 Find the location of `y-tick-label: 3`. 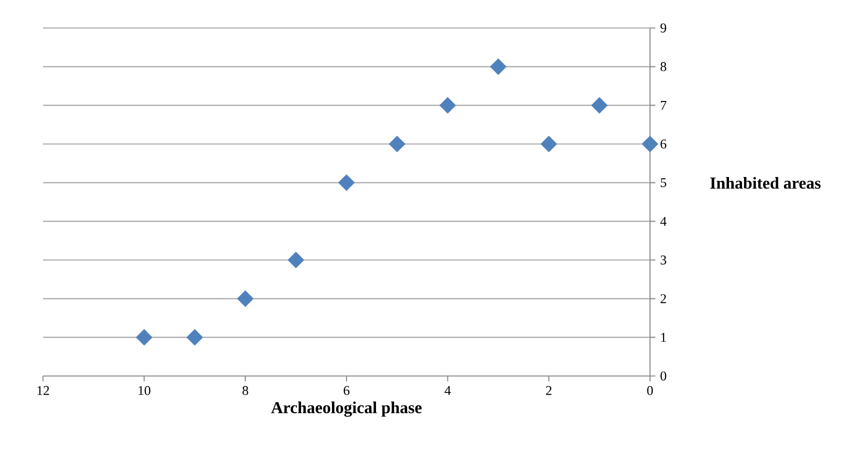

y-tick-label: 3 is located at coordinates (663, 260).